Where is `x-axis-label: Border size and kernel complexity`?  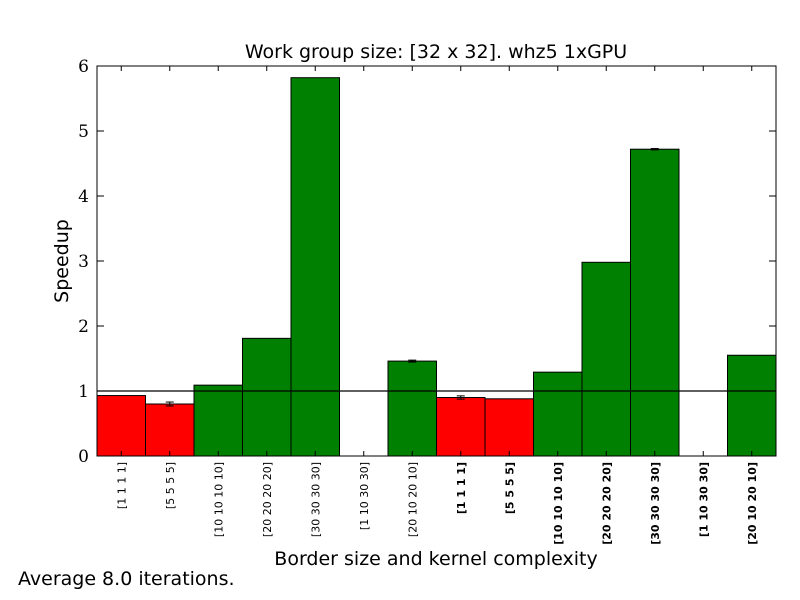
x-axis-label: Border size and kernel complexity is located at coordinates (435, 559).